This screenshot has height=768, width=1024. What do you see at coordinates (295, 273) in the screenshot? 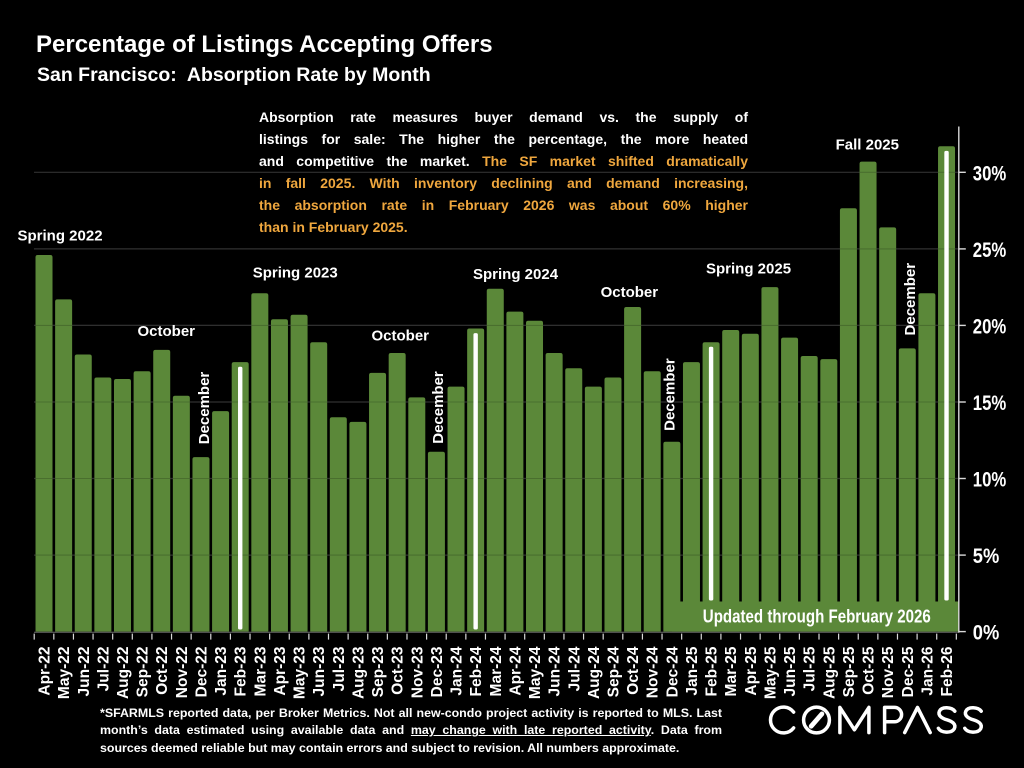
I see `svg-text: Spring 2023` at bounding box center [295, 273].